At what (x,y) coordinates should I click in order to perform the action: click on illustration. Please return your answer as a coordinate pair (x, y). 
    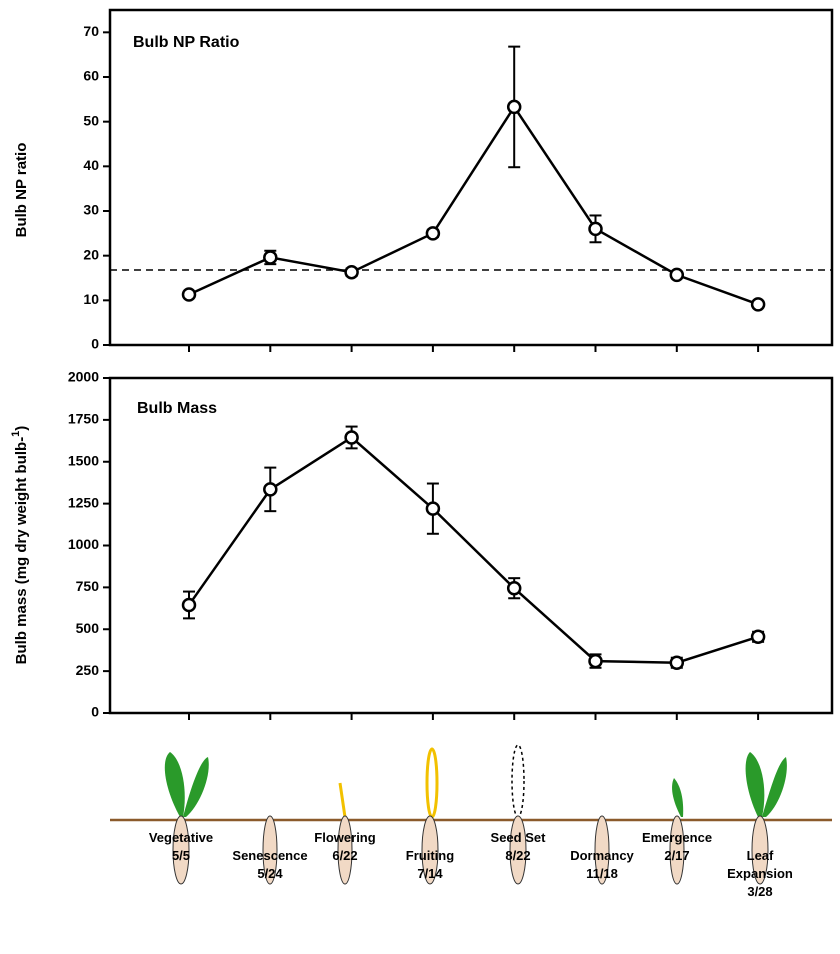
    Looking at the image, I should click on (471, 814).